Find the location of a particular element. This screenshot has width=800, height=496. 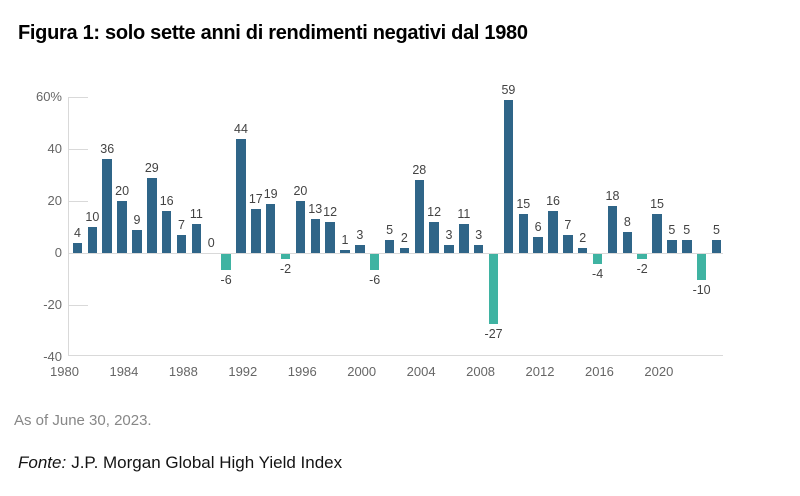

x-tick-label: 1992 is located at coordinates (243, 371).